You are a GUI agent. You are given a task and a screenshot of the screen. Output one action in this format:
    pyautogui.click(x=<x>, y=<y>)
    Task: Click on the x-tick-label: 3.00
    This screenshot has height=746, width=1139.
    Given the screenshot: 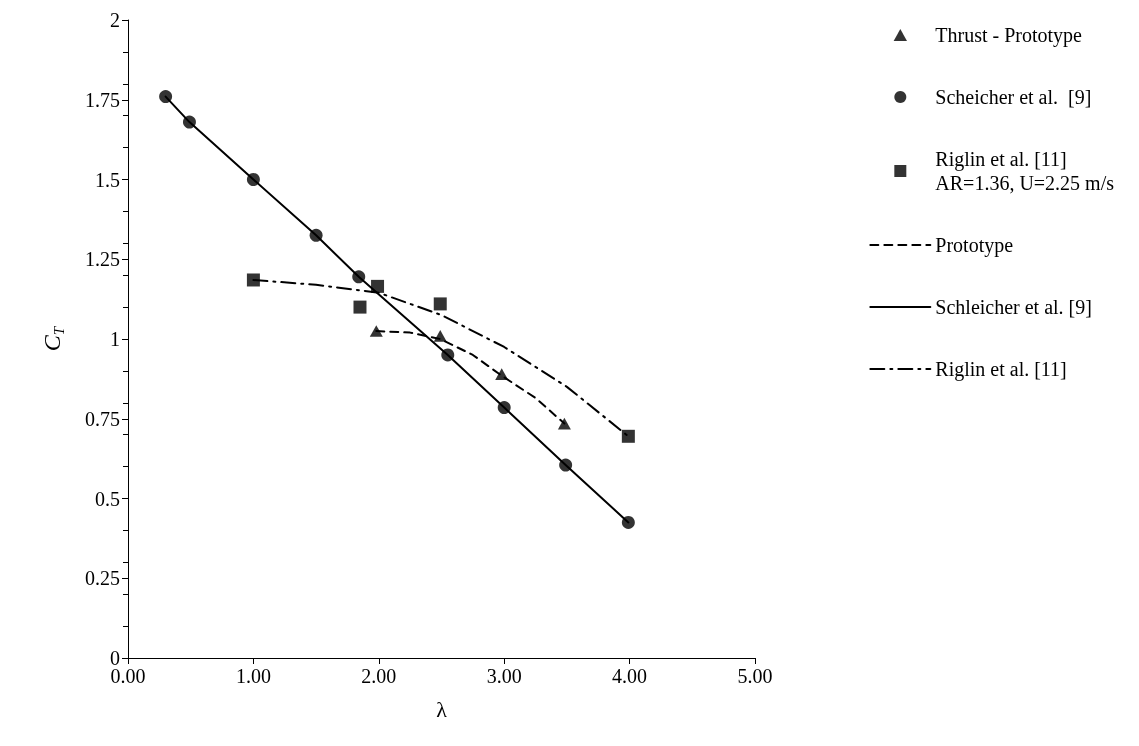 What is the action you would take?
    pyautogui.click(x=504, y=676)
    